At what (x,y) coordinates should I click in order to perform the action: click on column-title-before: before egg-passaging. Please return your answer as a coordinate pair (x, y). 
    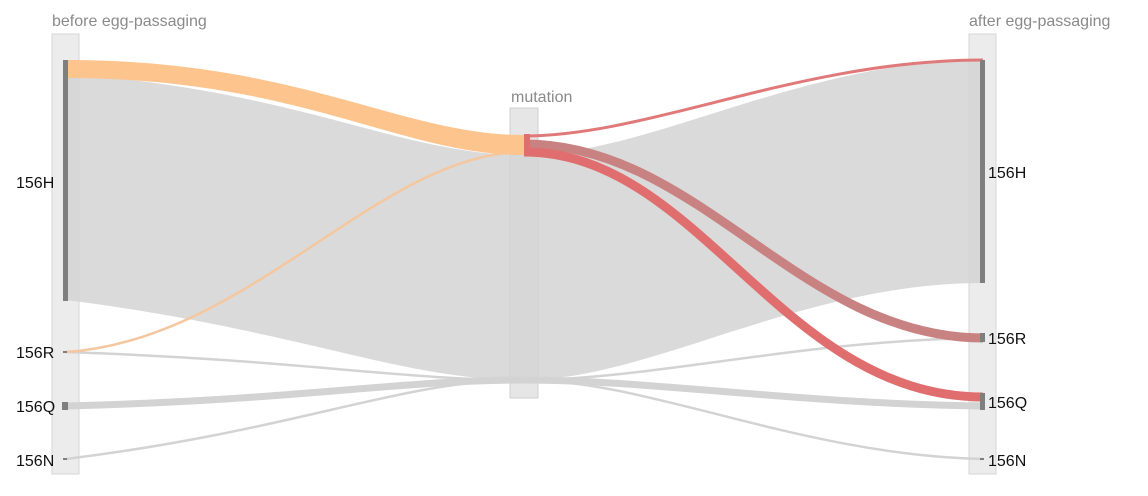
    Looking at the image, I should click on (129, 21).